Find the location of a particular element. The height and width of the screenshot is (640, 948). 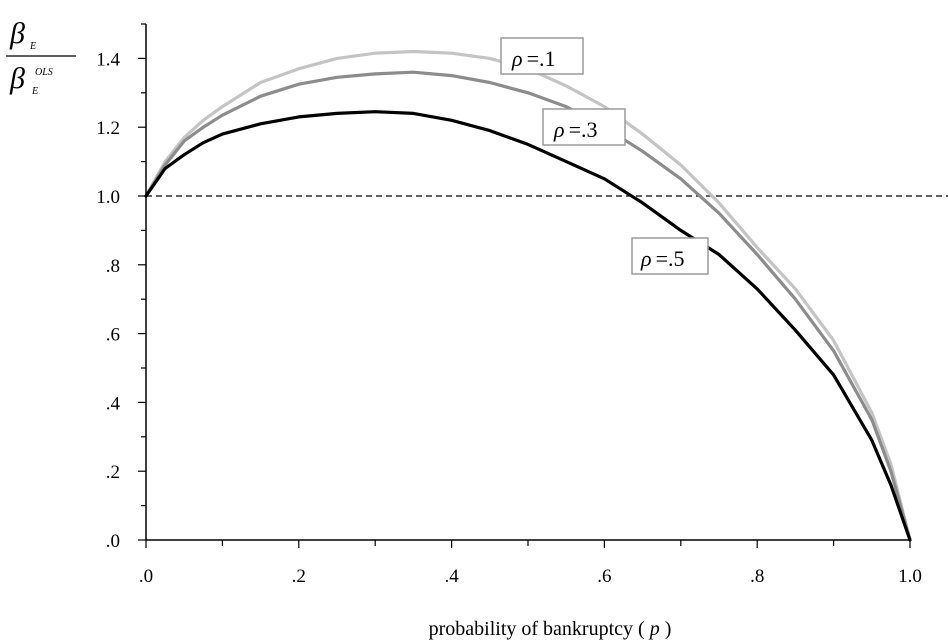

y-tick-label: 1.4 is located at coordinates (108, 59).